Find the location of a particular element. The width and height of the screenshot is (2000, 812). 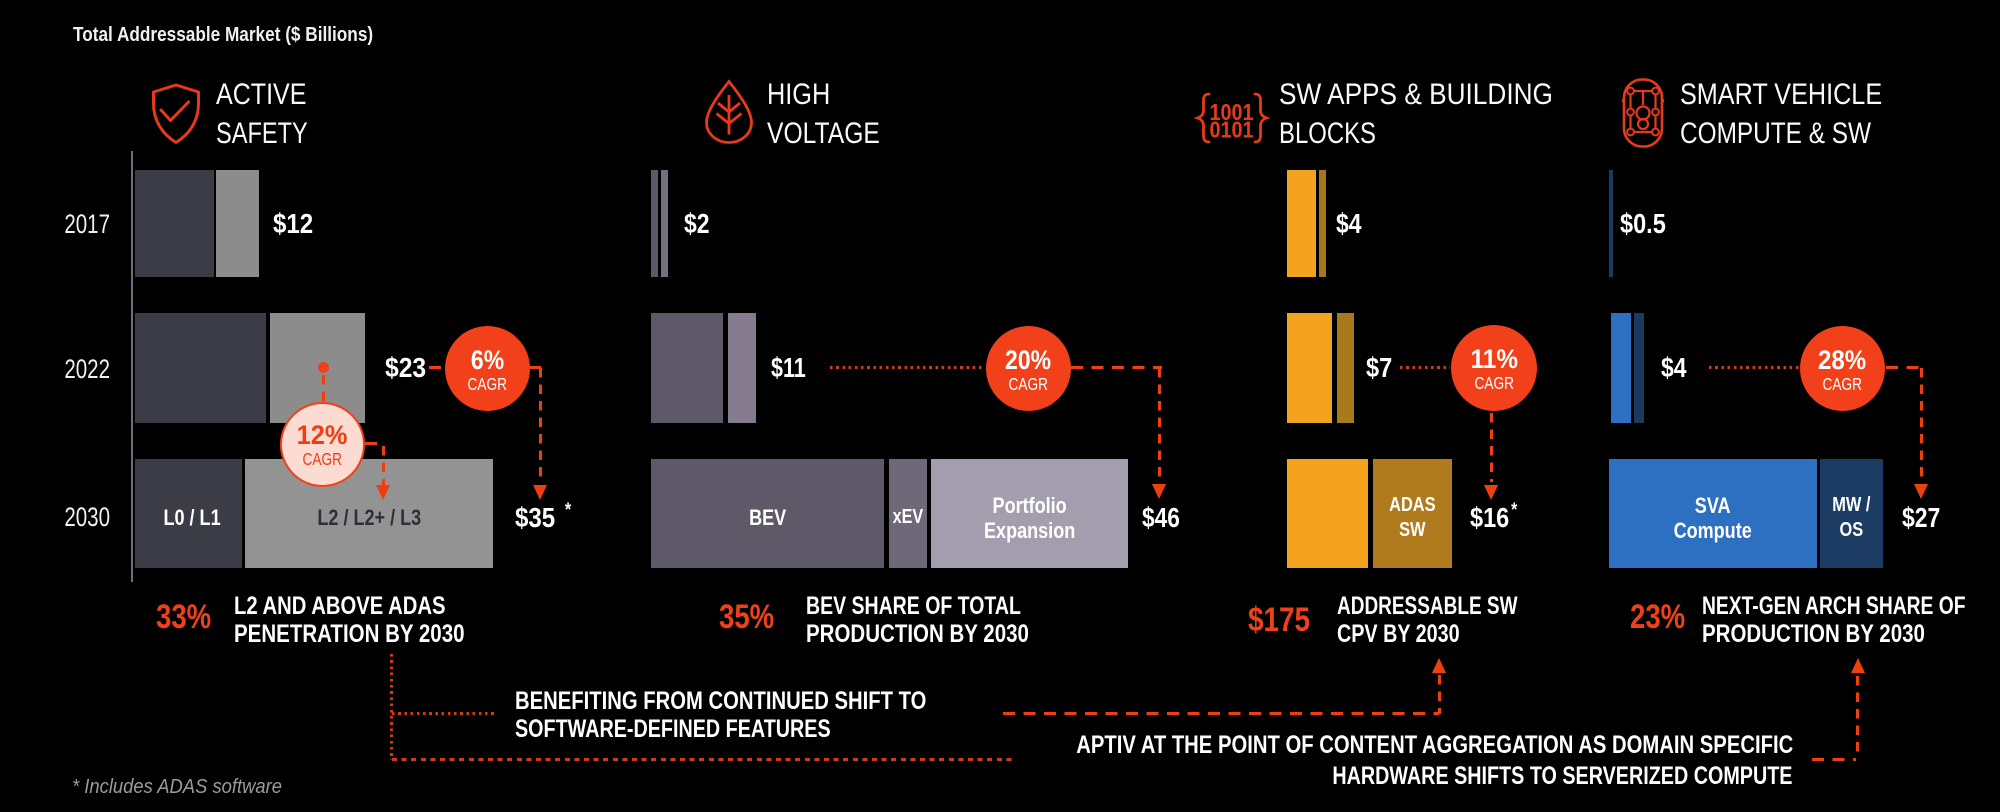

svg-text: 1001 is located at coordinates (1232, 112).